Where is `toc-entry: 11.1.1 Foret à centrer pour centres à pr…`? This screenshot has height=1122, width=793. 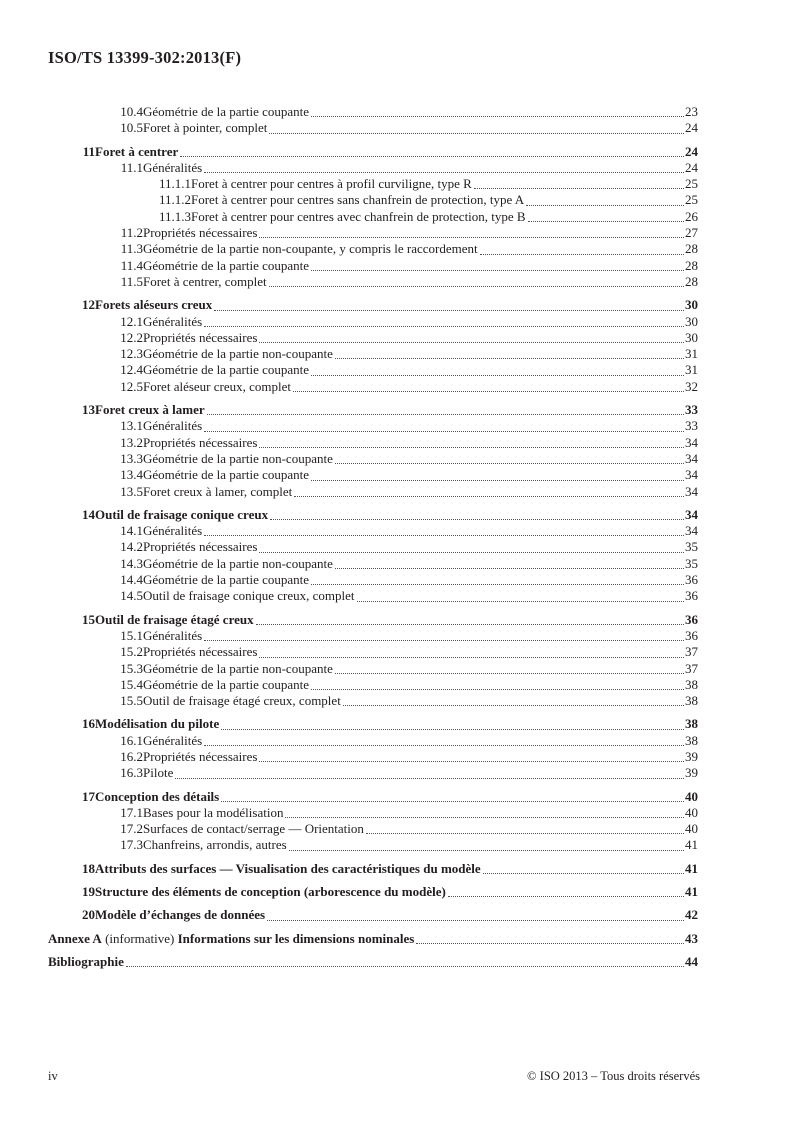
toc-entry: 11.1.1 Foret à centrer pour centres à pr… is located at coordinates (373, 184).